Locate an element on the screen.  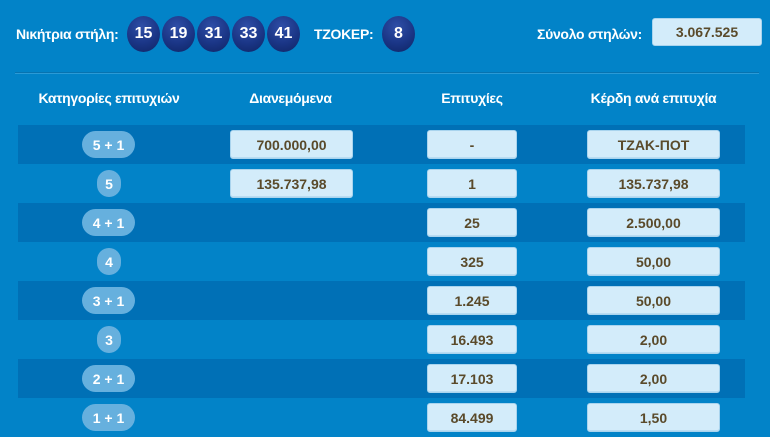
winners-cell: 16.493 is located at coordinates (472, 339).